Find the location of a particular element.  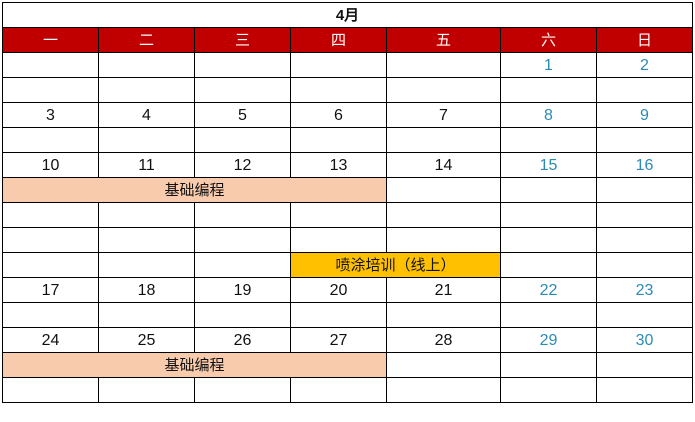

event-cell: 喷涂培训（线上） is located at coordinates (395, 265).